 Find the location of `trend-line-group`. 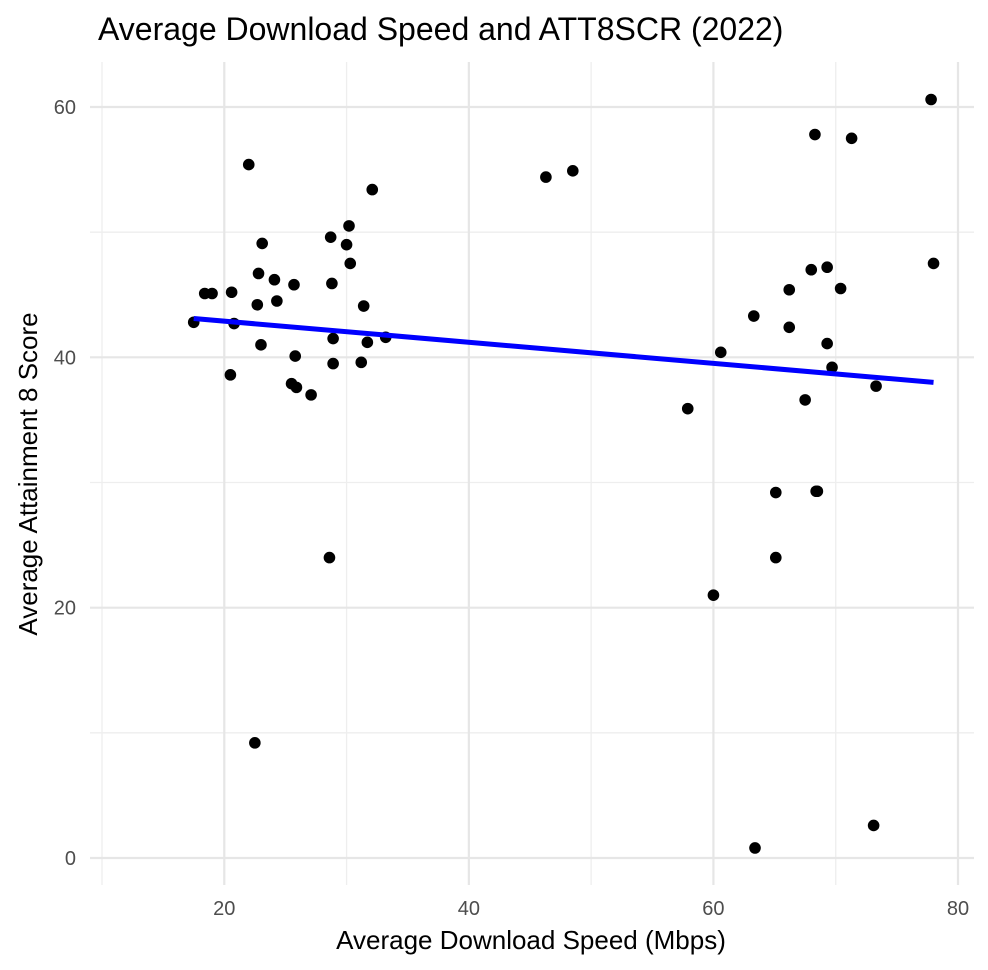

trend-line-group is located at coordinates (563, 350).